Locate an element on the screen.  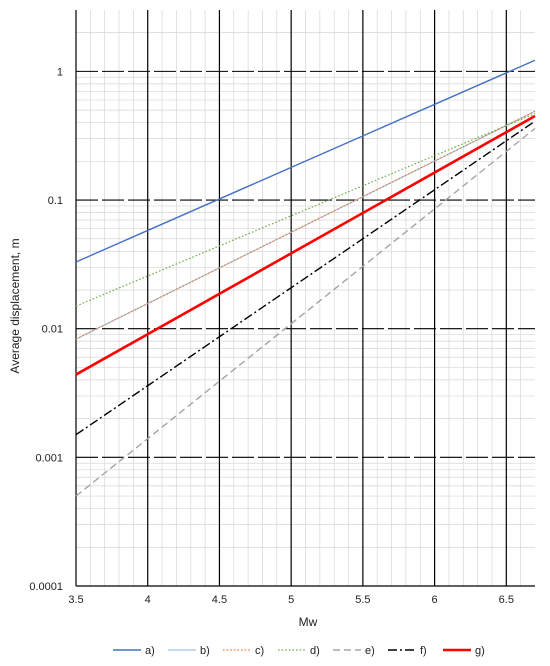
legend-label: f) is located at coordinates (423, 651).